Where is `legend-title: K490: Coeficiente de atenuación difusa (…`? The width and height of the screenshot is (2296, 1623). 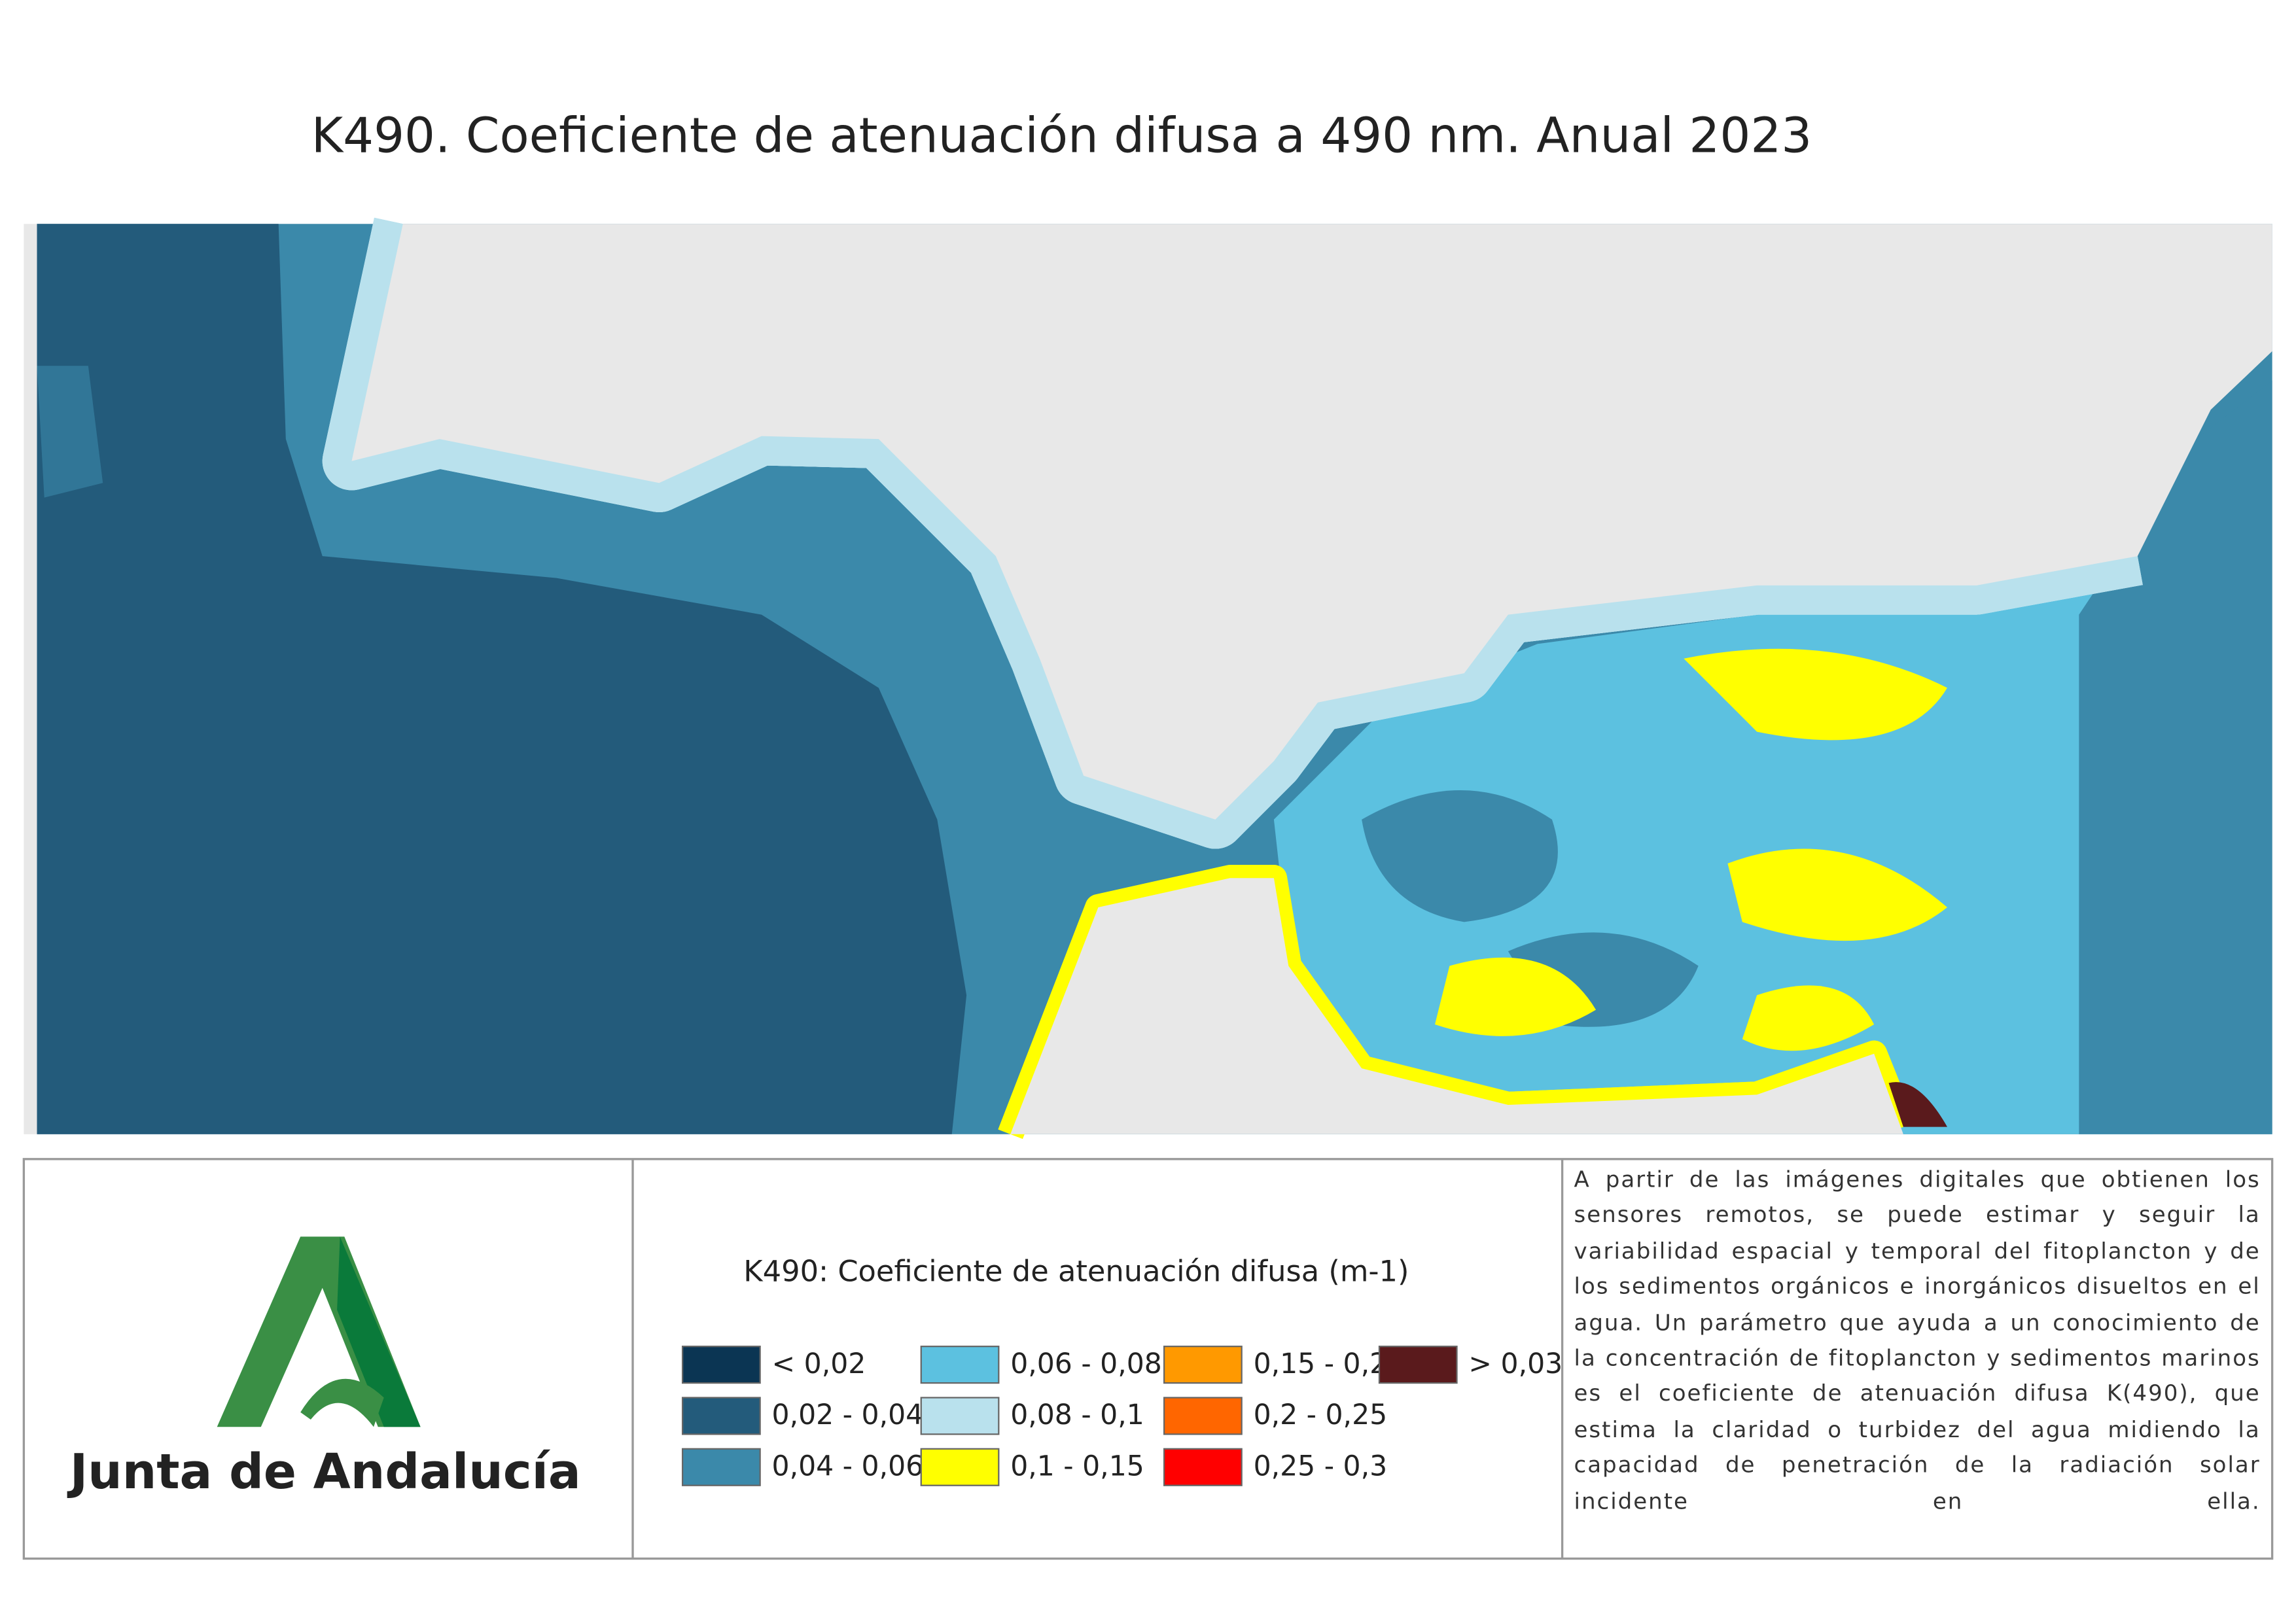 legend-title: K490: Coeficiente de atenuación difusa (… is located at coordinates (1076, 1271).